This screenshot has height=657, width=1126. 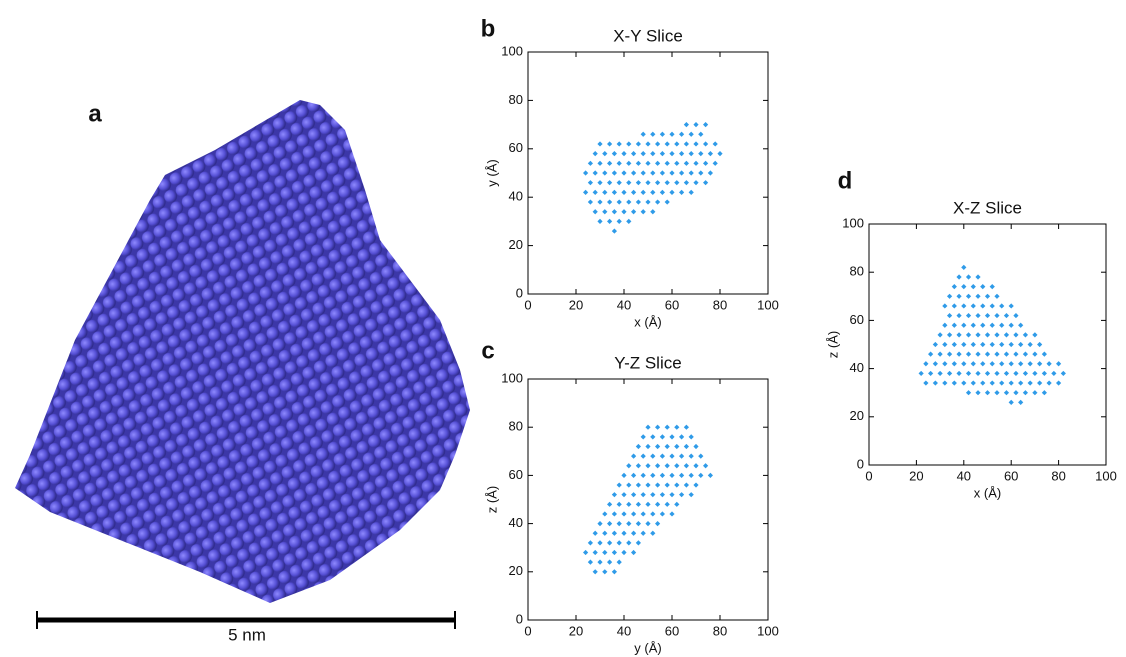 I want to click on y-tick-label: 20, so click(x=516, y=244).